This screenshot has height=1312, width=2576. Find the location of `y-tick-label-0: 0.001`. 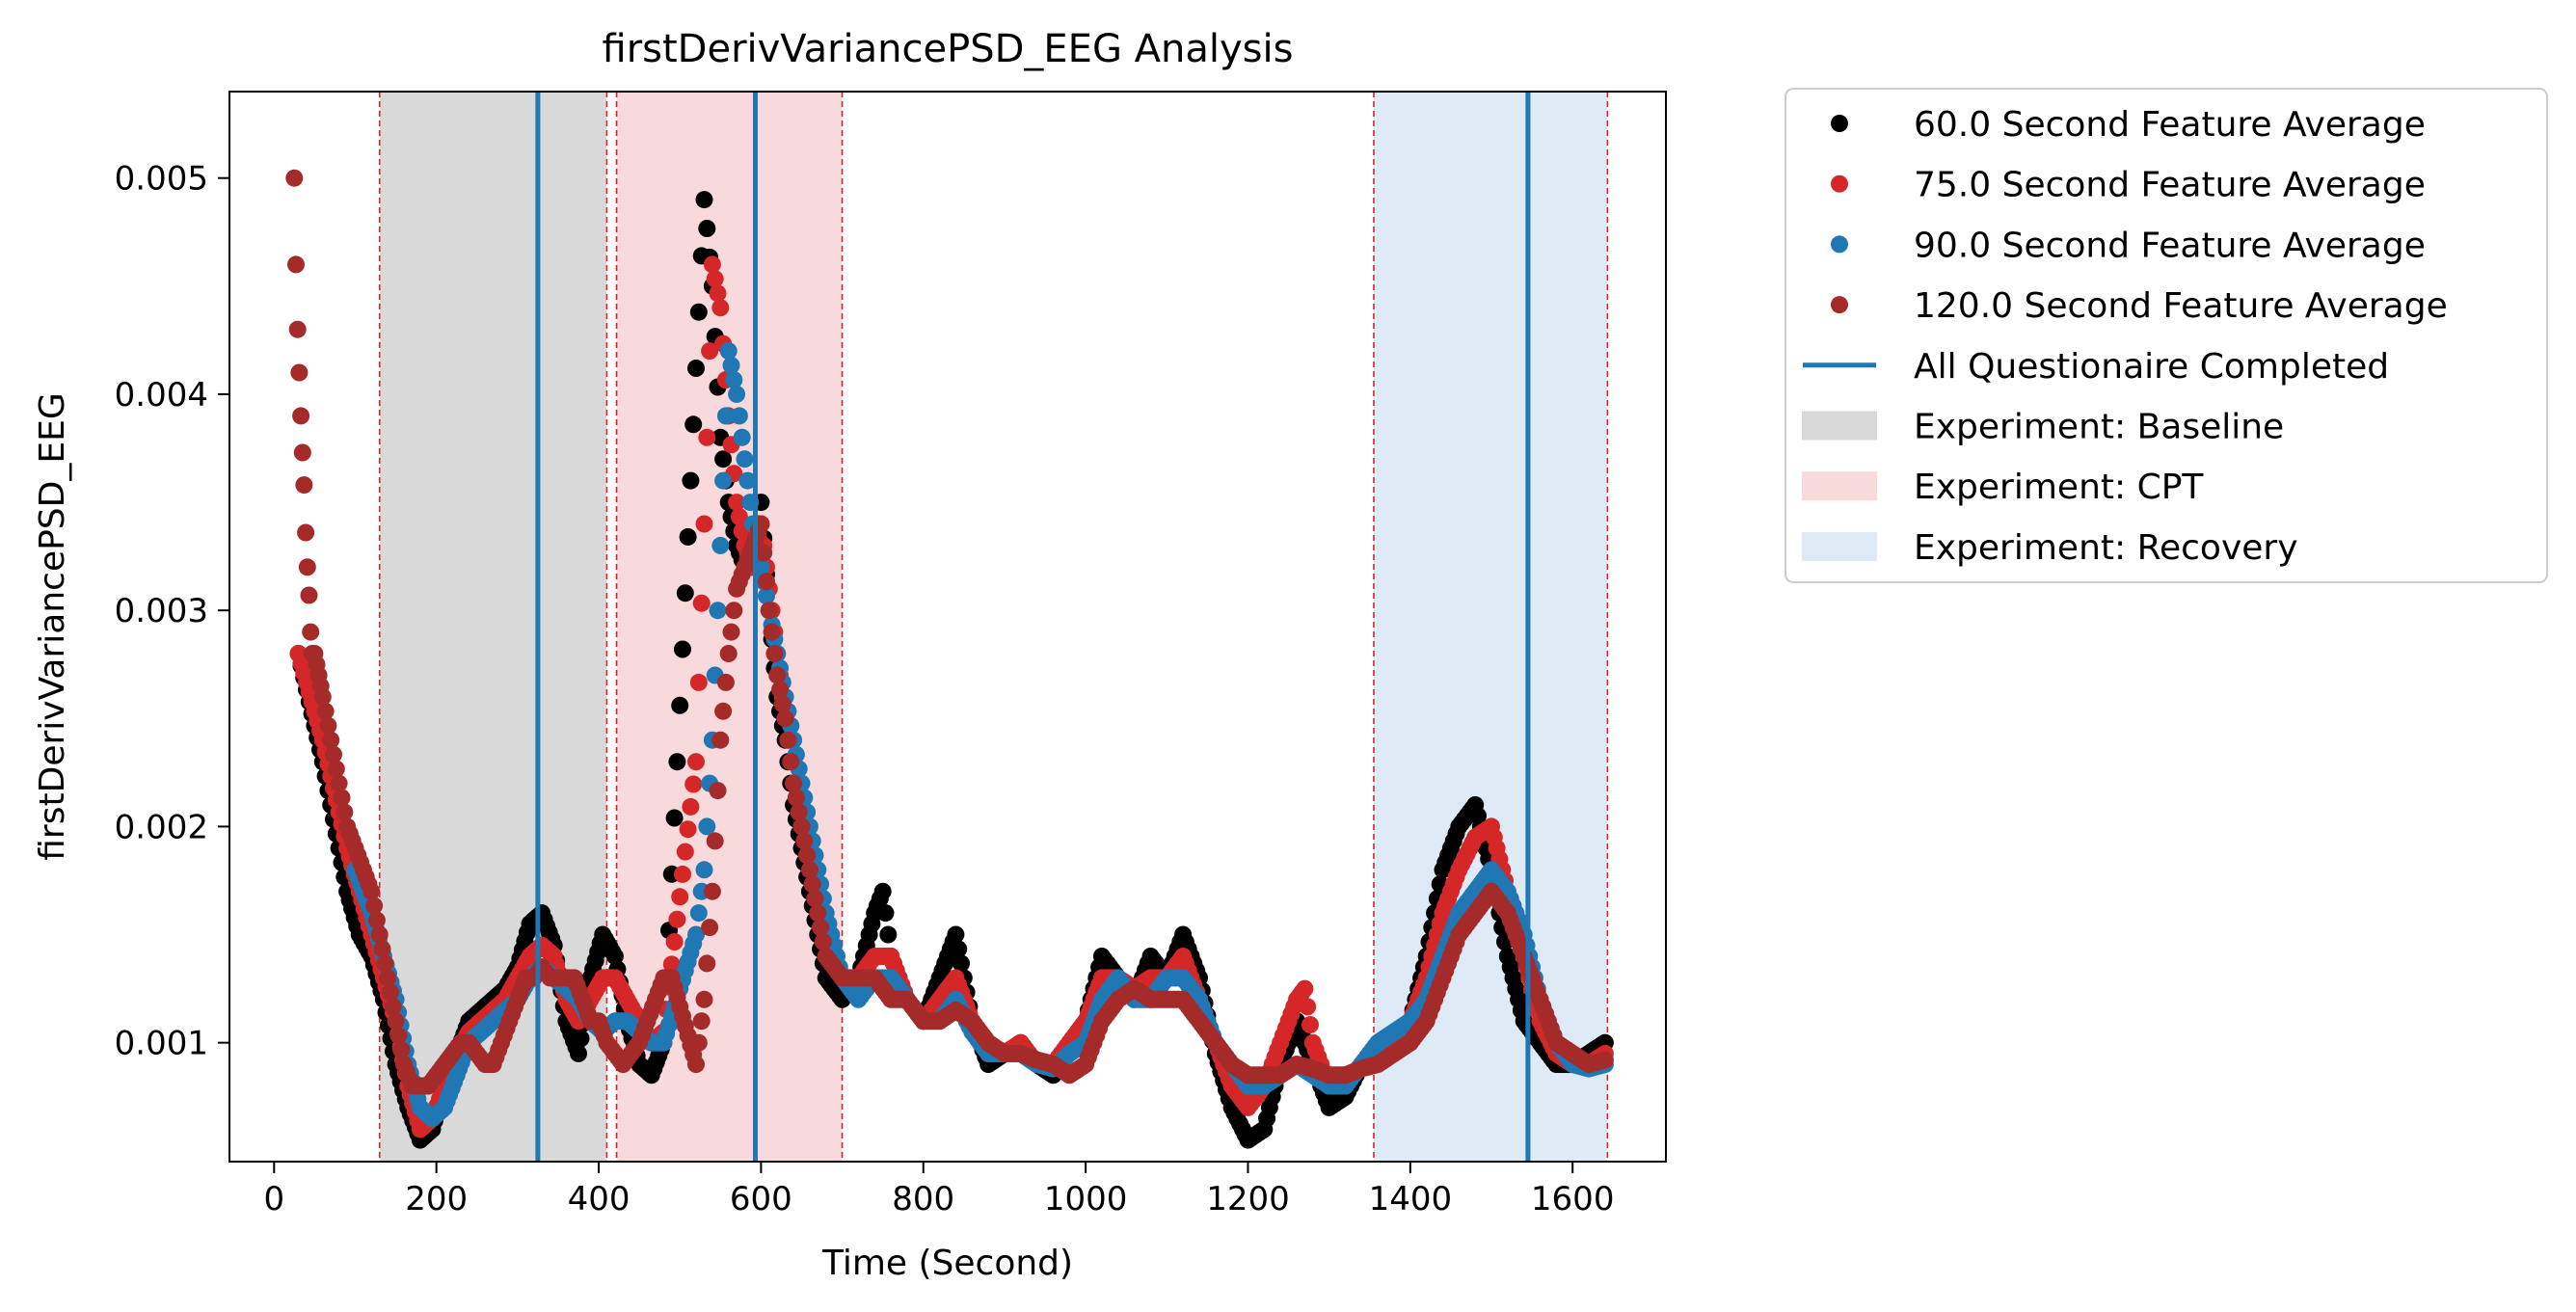

y-tick-label-0: 0.001 is located at coordinates (162, 1044).